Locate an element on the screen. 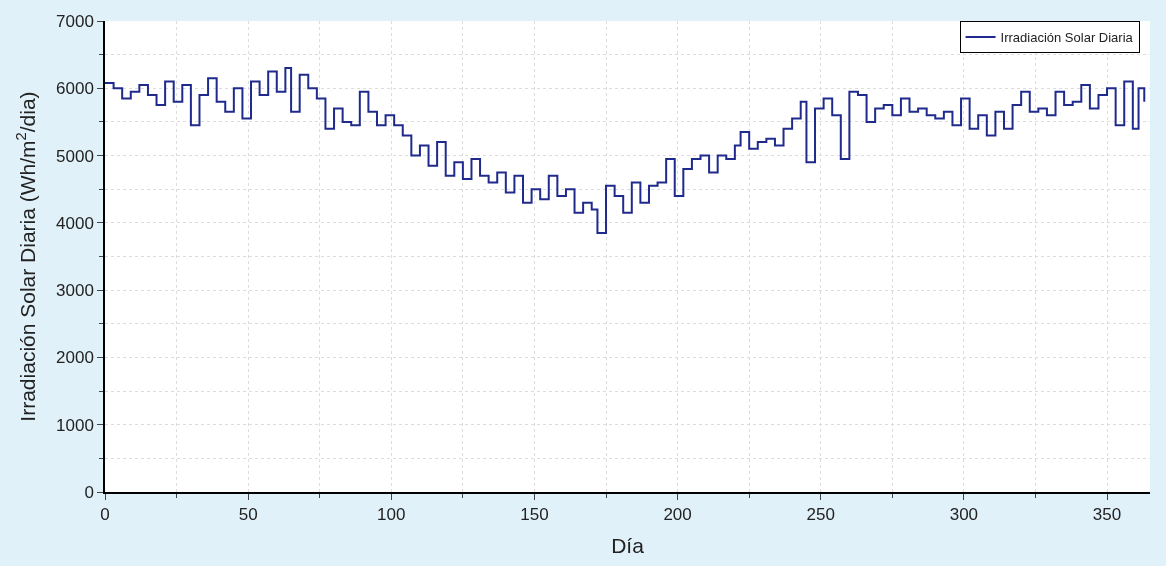  x-tick-label: 250 is located at coordinates (820, 515).